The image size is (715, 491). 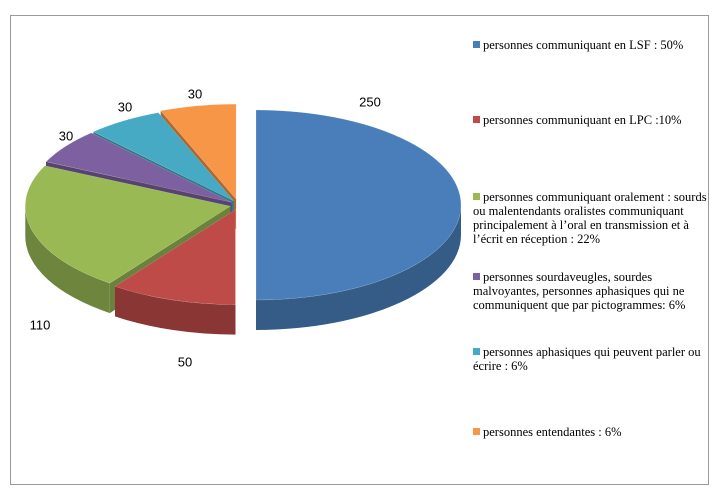 I want to click on data-label: 110, so click(x=40, y=324).